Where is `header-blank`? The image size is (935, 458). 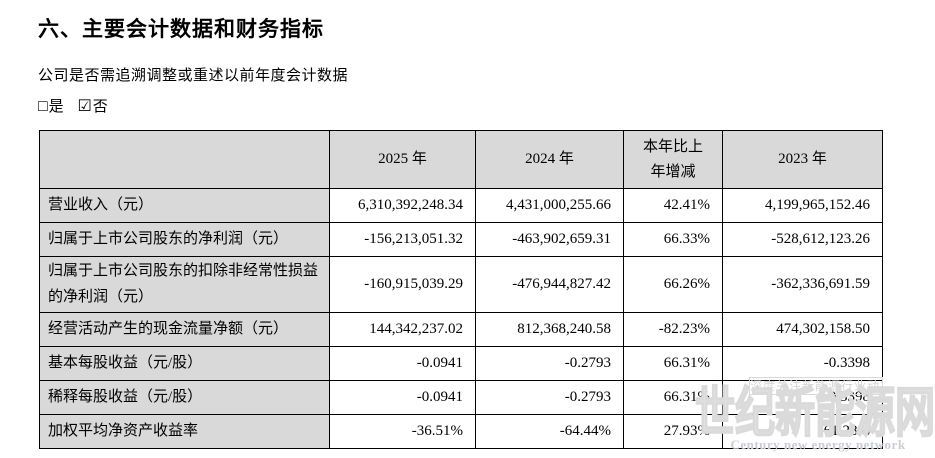 header-blank is located at coordinates (184, 159).